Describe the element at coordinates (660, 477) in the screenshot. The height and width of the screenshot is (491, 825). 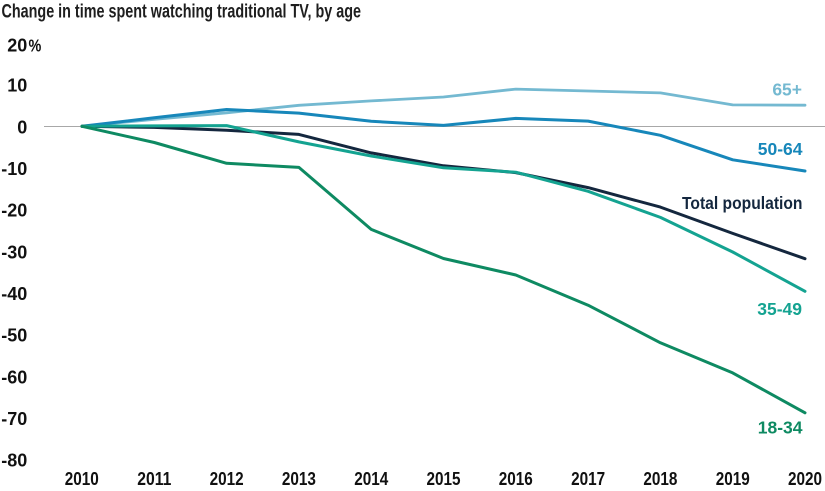
I see `svg-text: 2018` at that location.